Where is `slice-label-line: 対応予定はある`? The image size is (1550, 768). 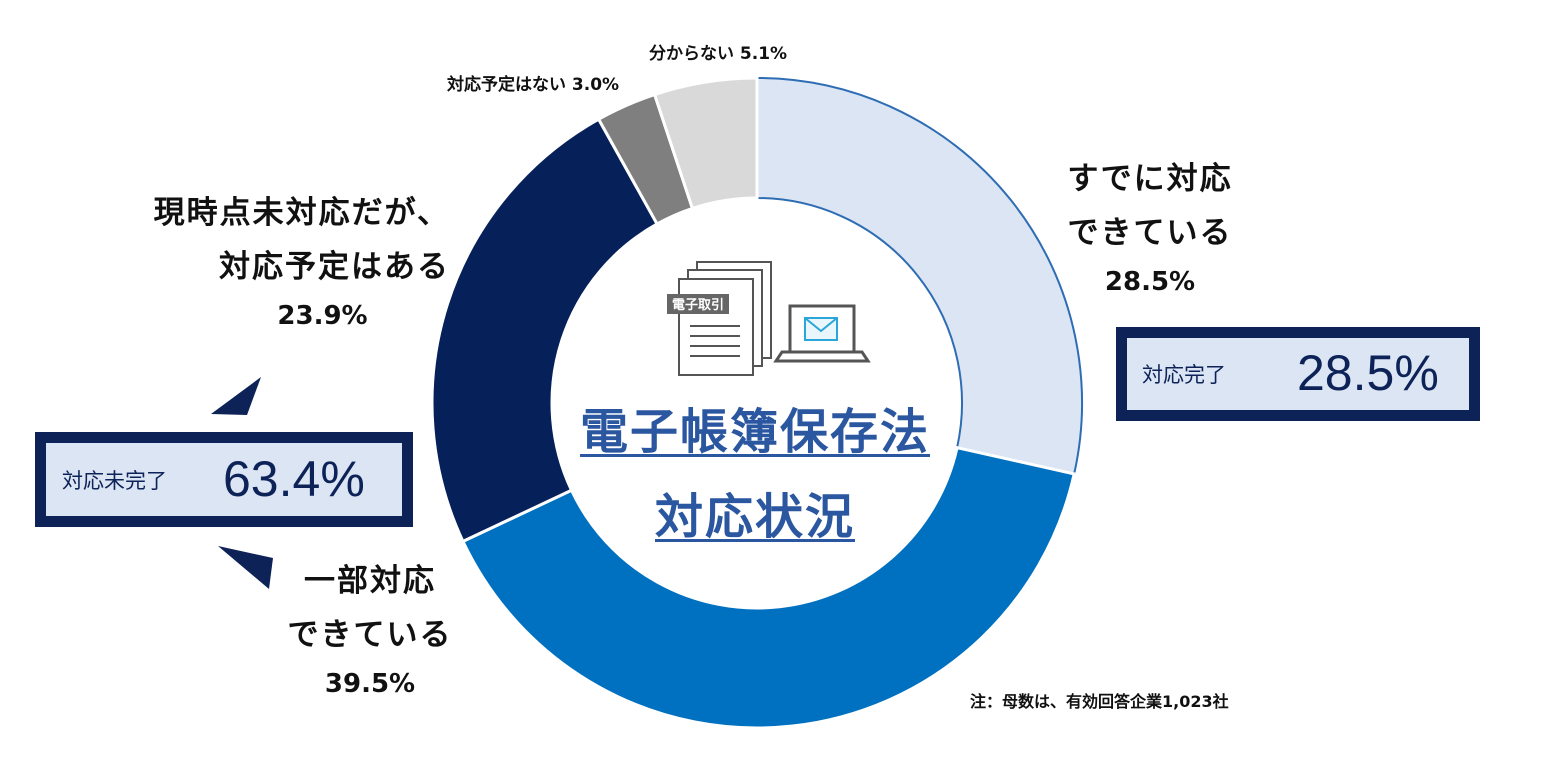 slice-label-line: 対応予定はある is located at coordinates (334, 267).